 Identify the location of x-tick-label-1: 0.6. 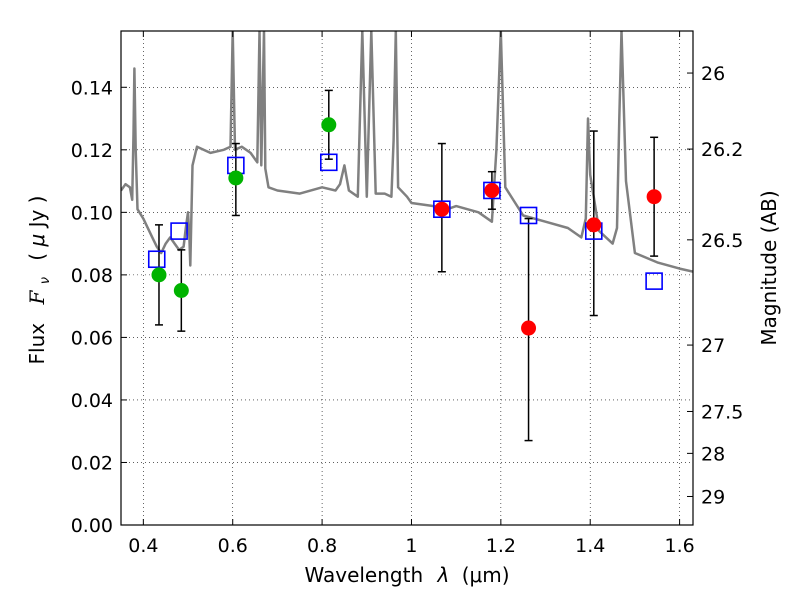
(233, 546).